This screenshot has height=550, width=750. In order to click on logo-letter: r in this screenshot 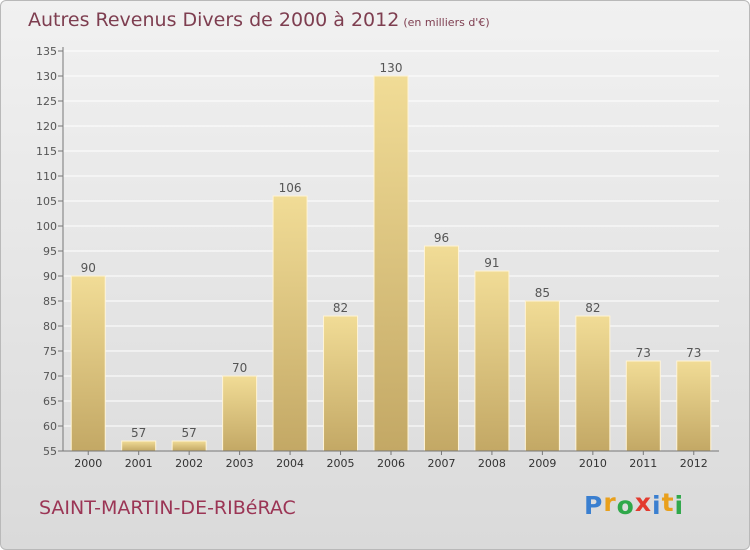, I will do `click(610, 502)`.